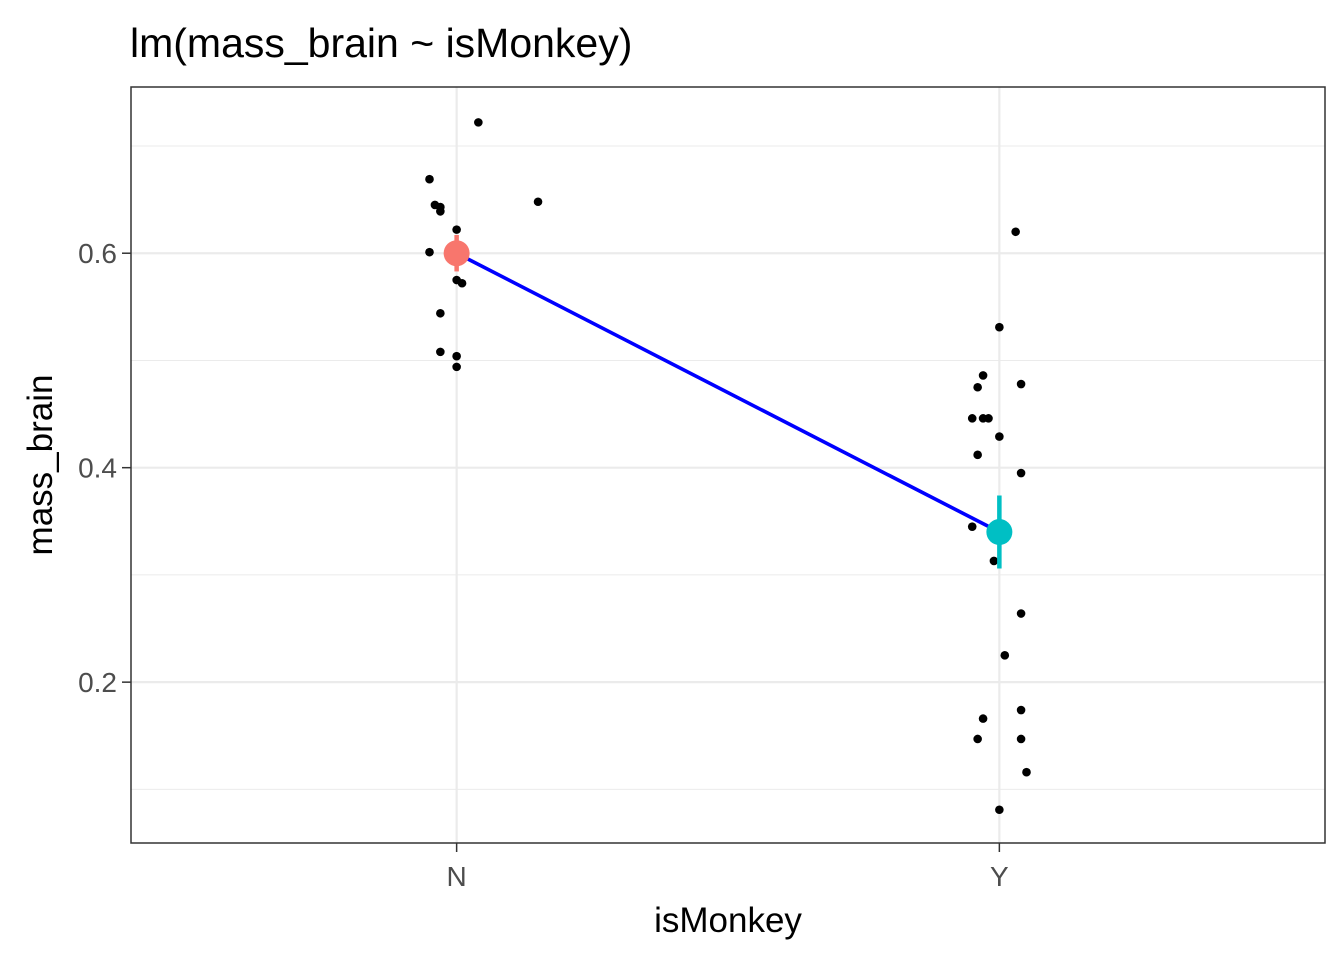 The height and width of the screenshot is (960, 1344). I want to click on x-axis-title: isMonkey, so click(728, 920).